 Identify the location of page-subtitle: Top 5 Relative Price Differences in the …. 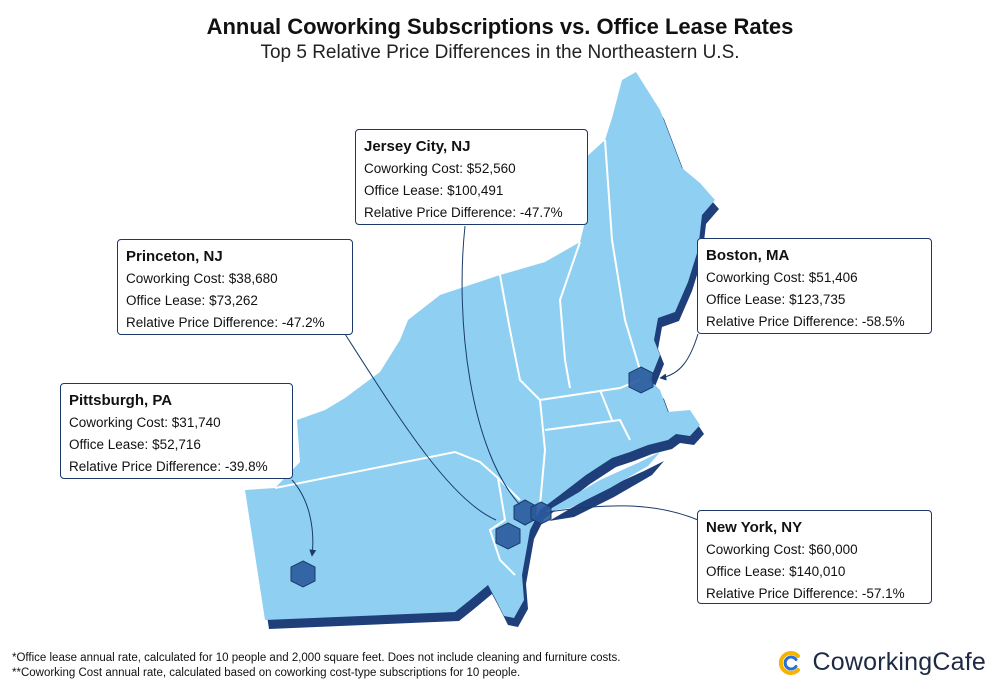
(500, 52).